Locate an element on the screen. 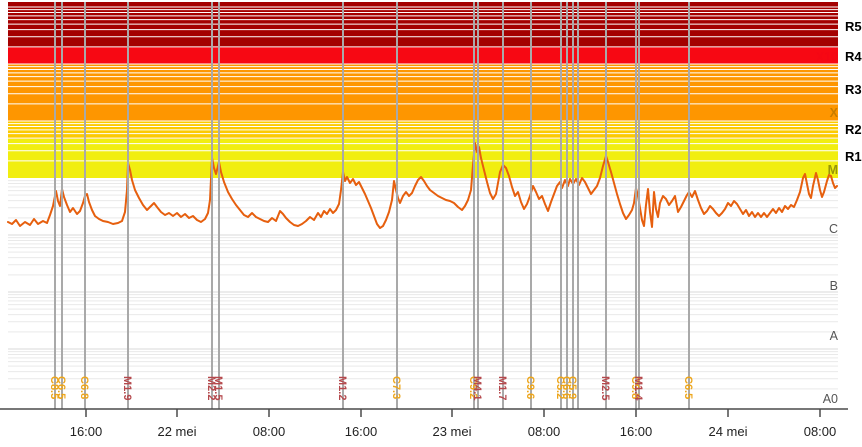  flare-label: C9.8 is located at coordinates (635, 387).